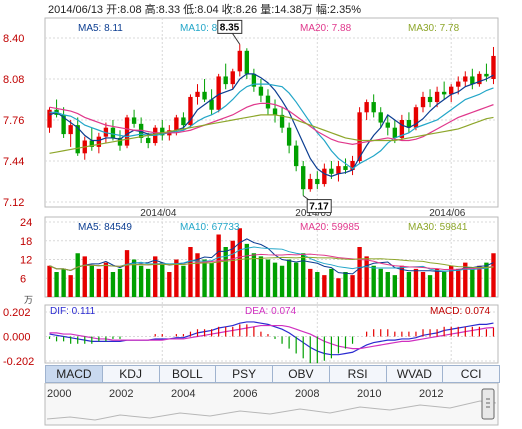 This screenshot has height=429, width=522. I want to click on volume-ma-line, so click(271, 263).